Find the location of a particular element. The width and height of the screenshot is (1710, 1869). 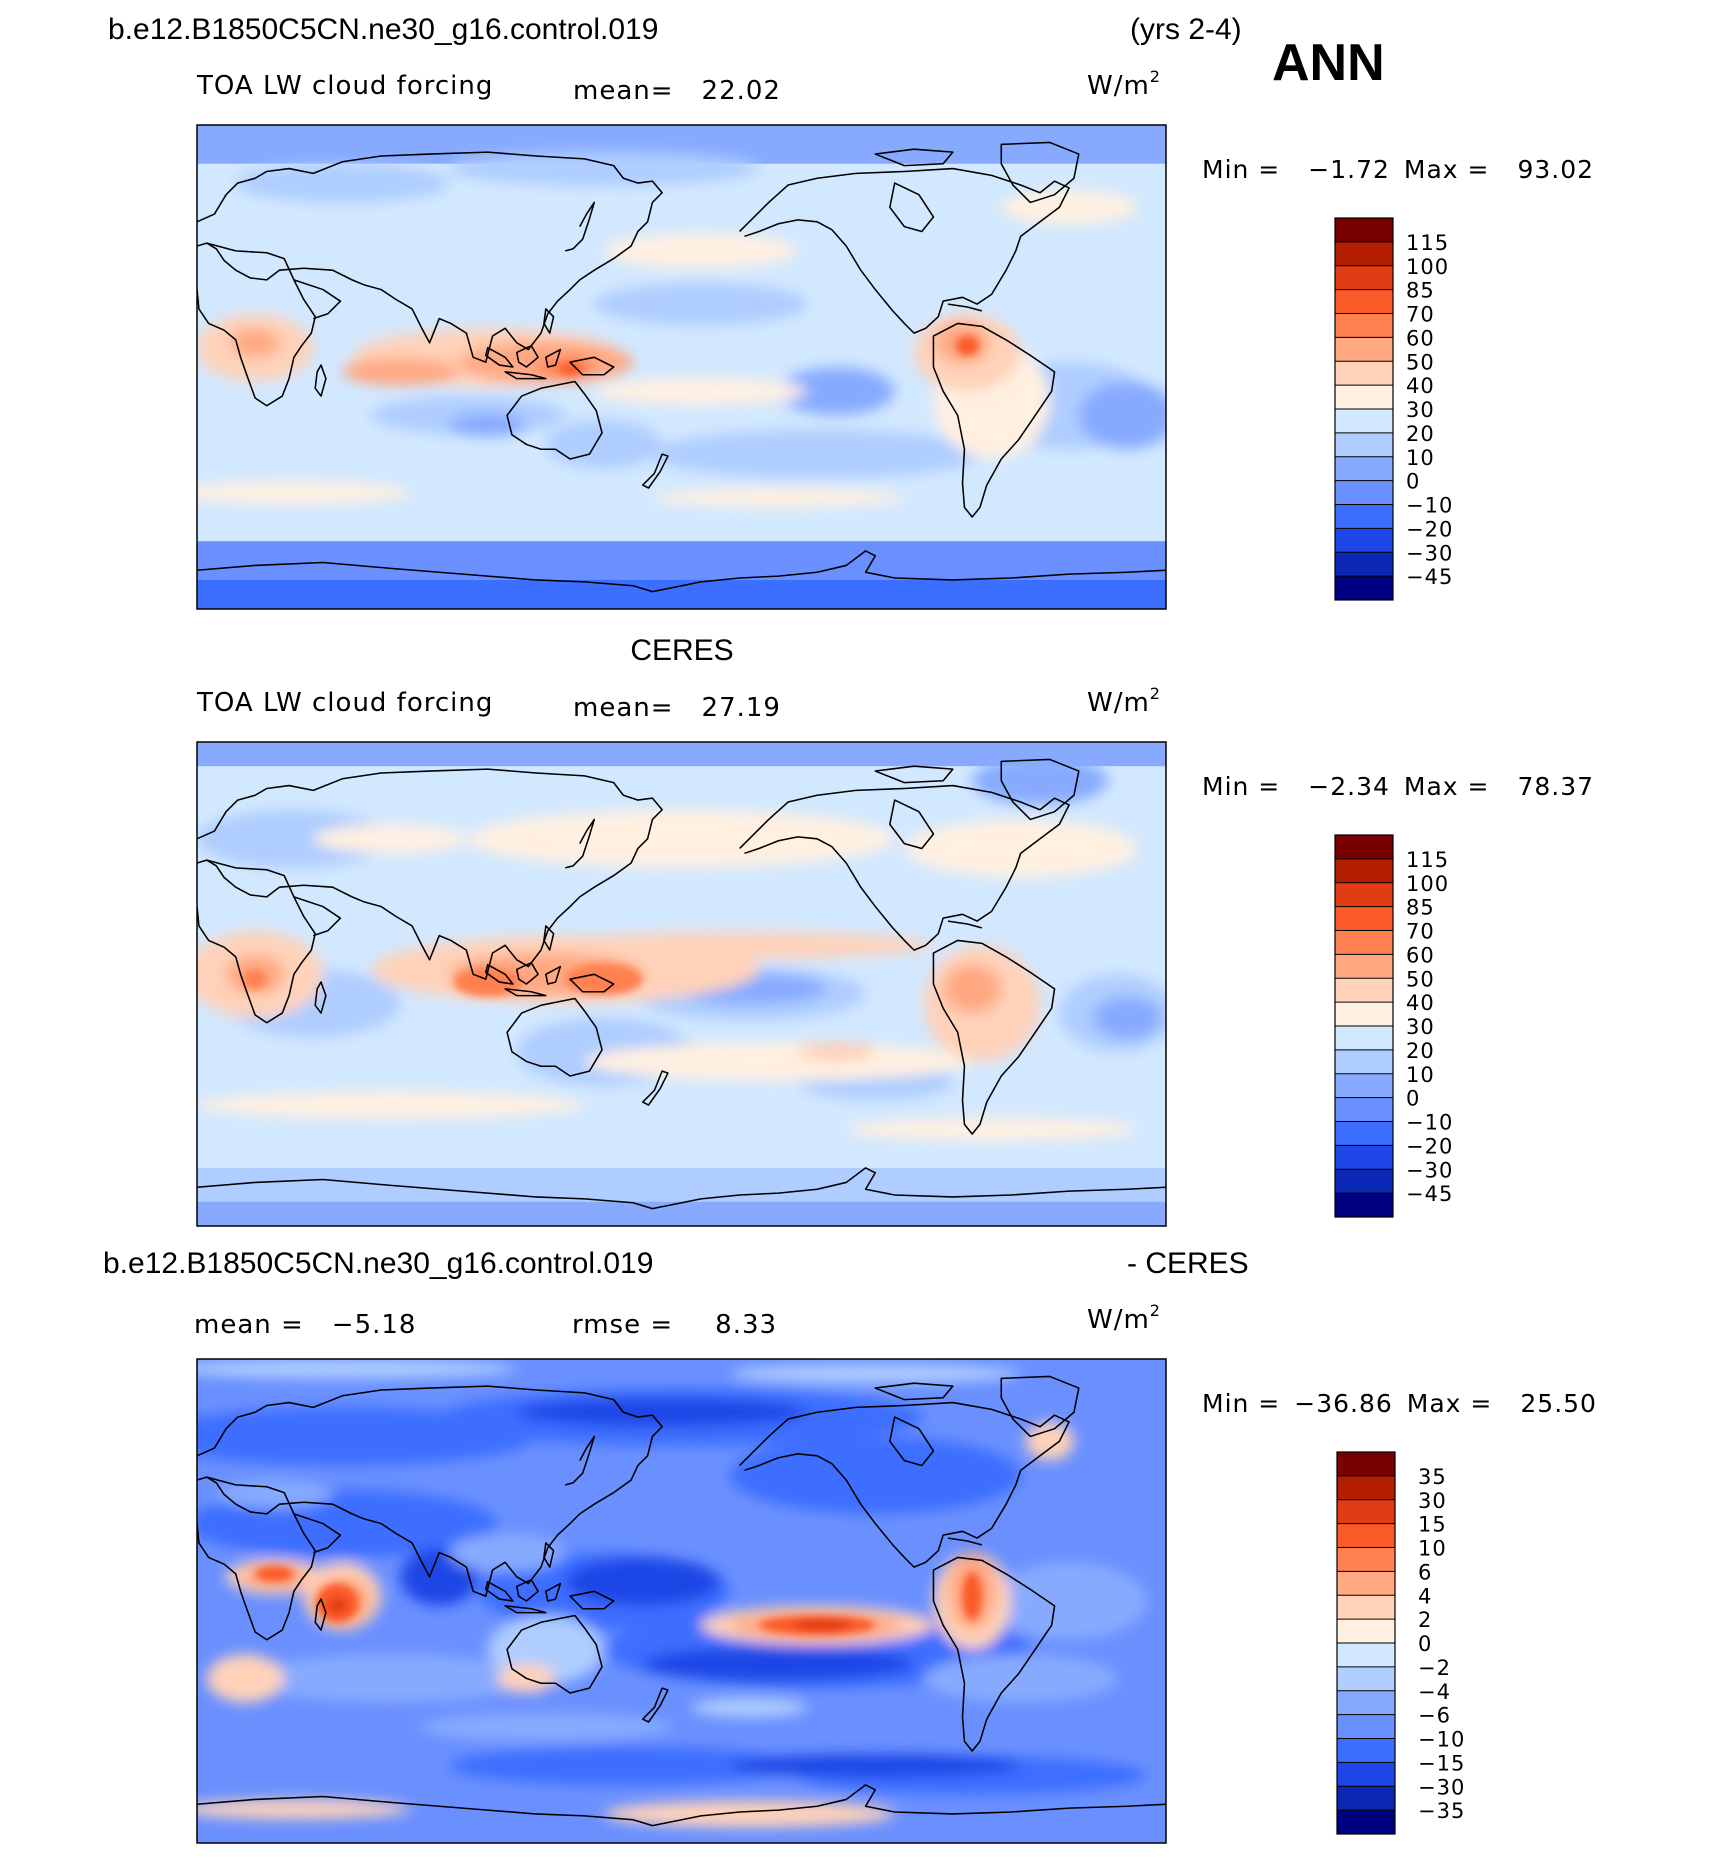

colorbar-label: 4 is located at coordinates (1425, 1596).